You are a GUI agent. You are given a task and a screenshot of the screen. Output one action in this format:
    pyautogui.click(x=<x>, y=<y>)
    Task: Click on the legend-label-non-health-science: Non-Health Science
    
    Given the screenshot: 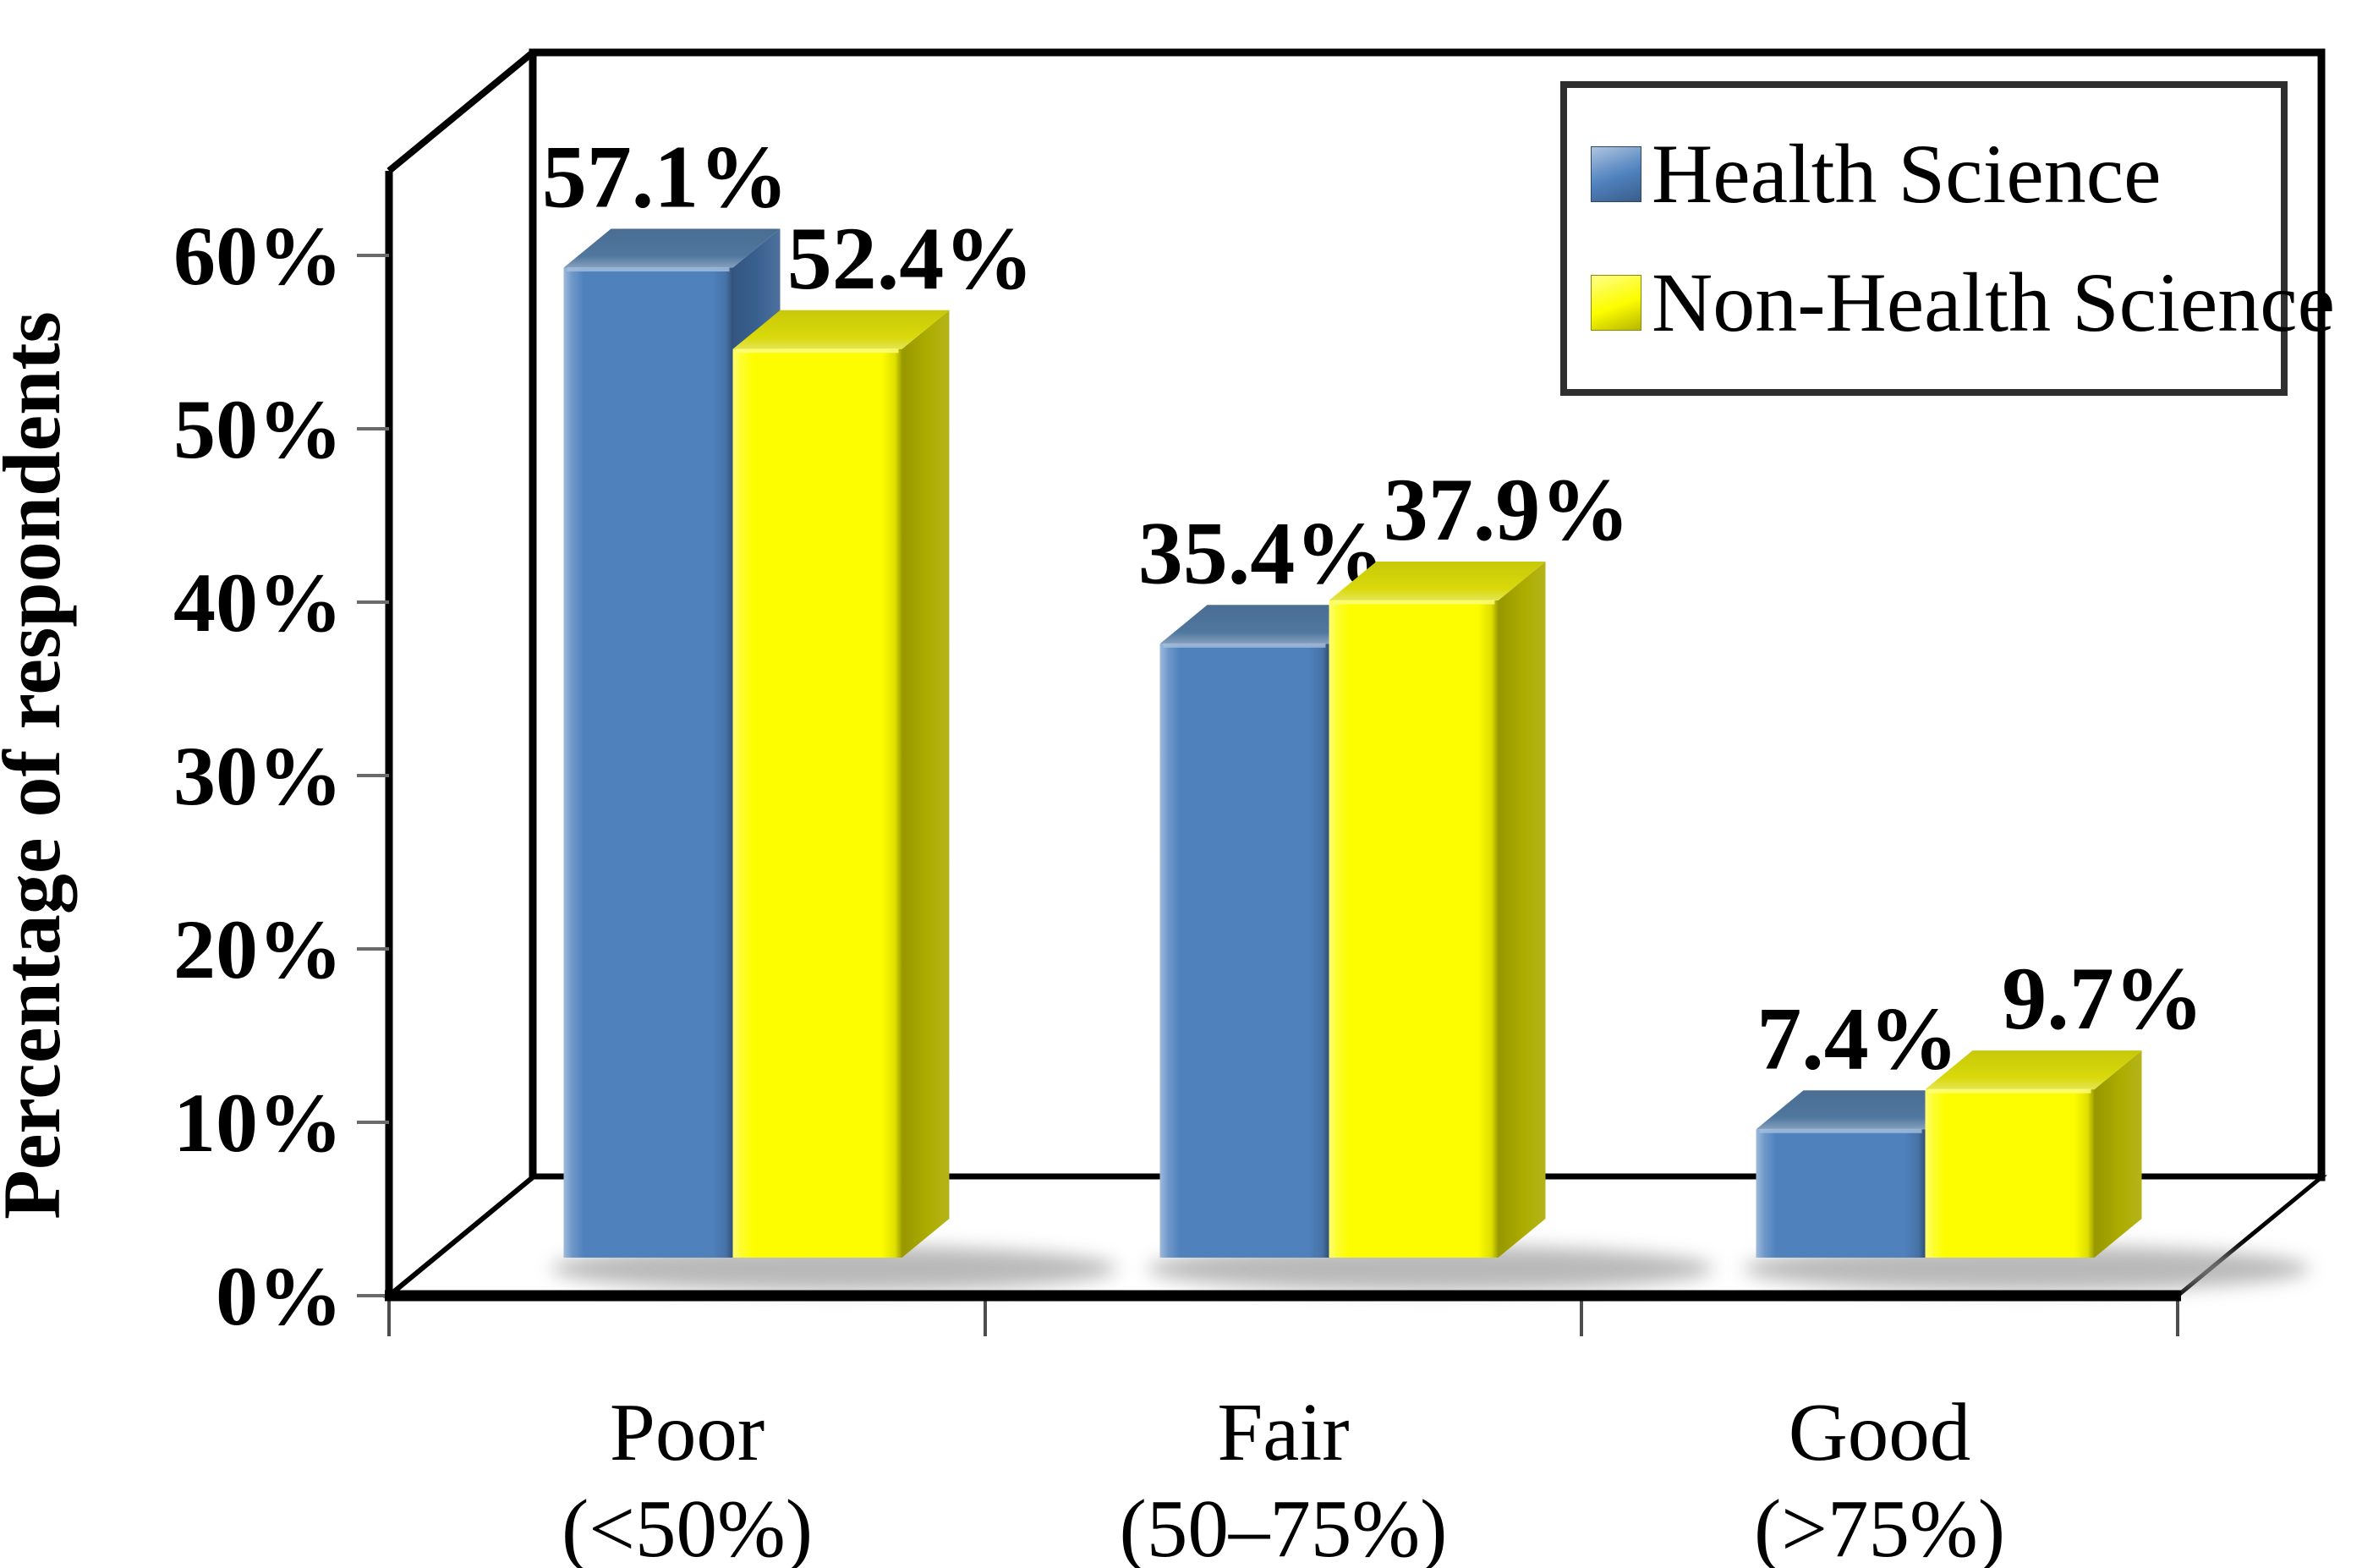 What is the action you would take?
    pyautogui.click(x=1994, y=302)
    